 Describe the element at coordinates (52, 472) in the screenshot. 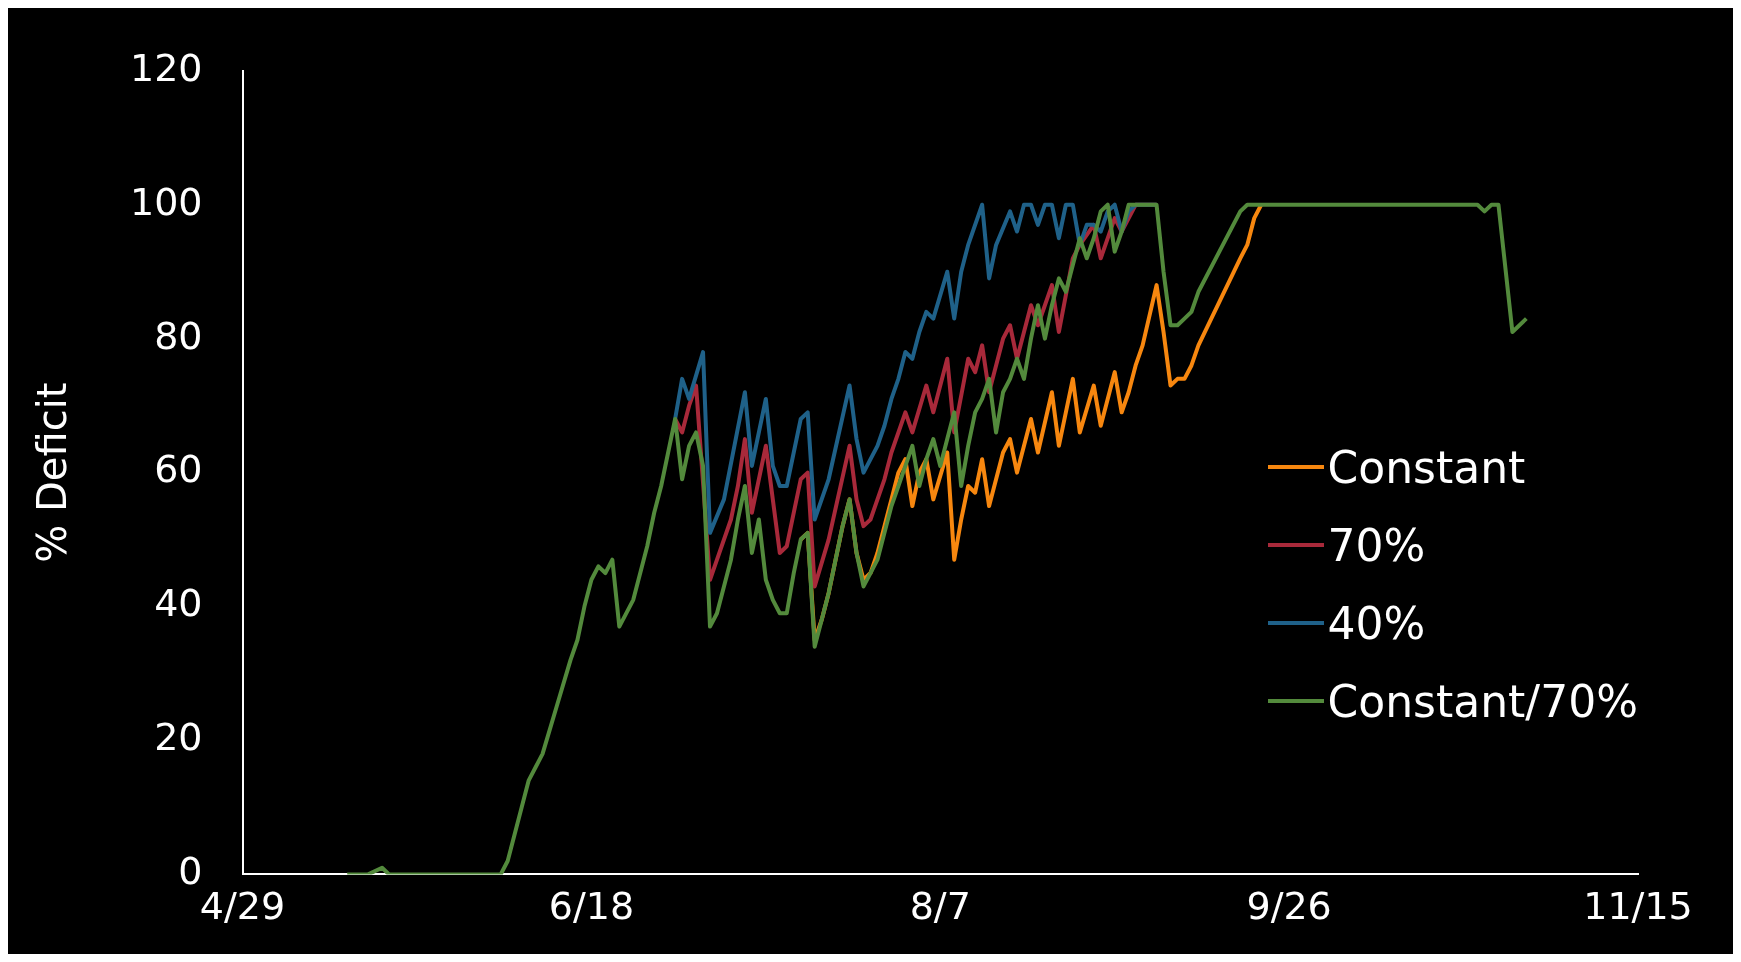

I see `y-axis-title: % Deficit` at that location.